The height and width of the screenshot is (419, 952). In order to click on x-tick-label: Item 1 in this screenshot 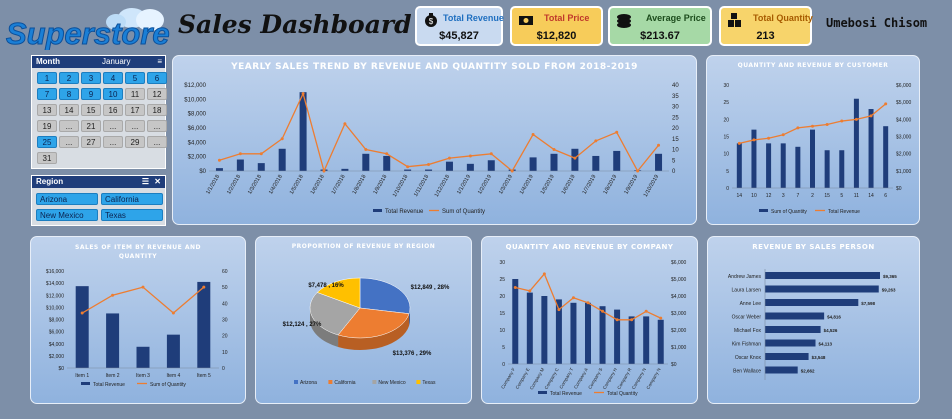, I will do `click(82, 376)`.